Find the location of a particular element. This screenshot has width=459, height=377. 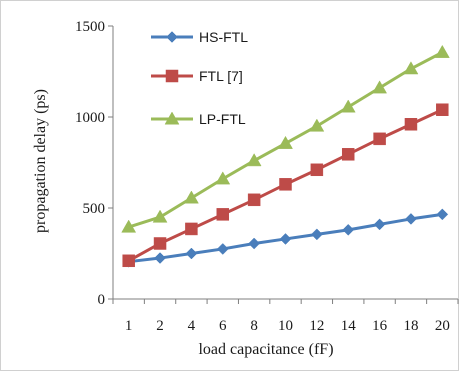

y-tick-label: 0 is located at coordinates (102, 300).